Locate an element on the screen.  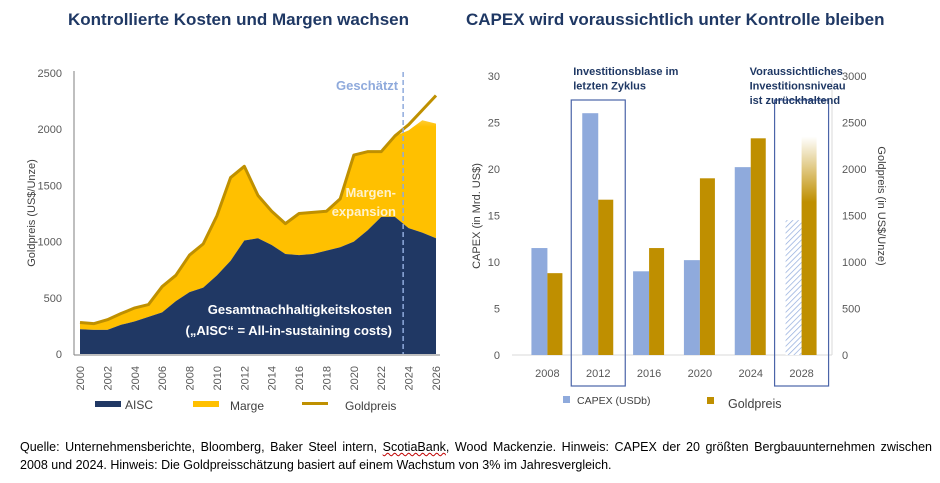
left-x-tick-label: 2020 is located at coordinates (355, 378).